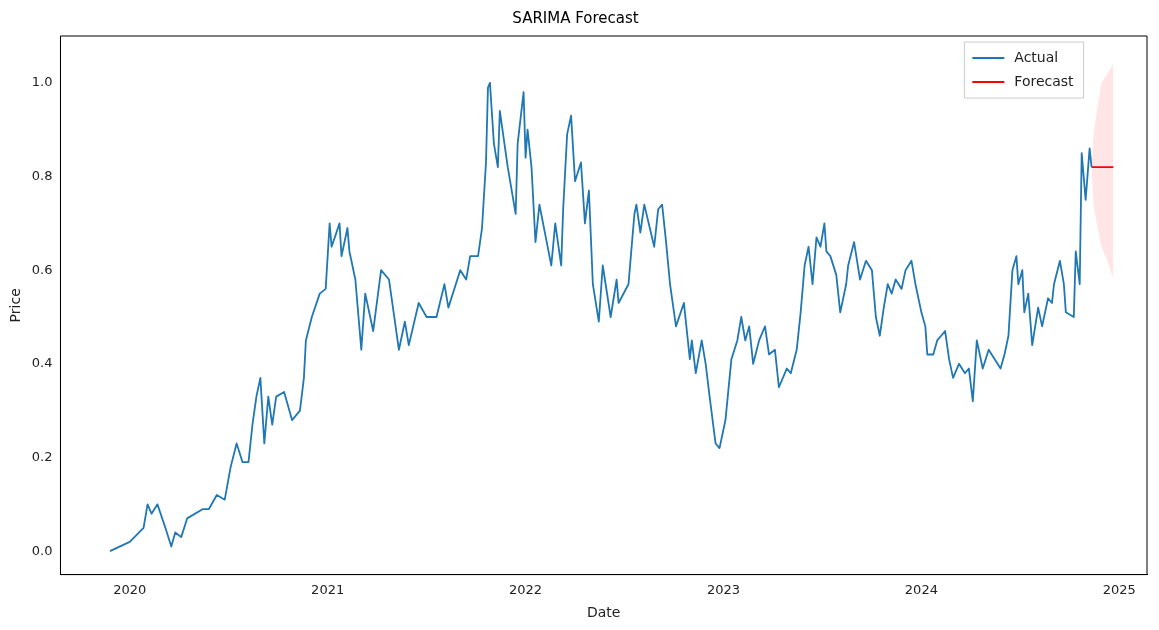 The width and height of the screenshot is (1159, 630). Describe the element at coordinates (42, 269) in the screenshot. I see `y-tick-label: 0.6` at that location.